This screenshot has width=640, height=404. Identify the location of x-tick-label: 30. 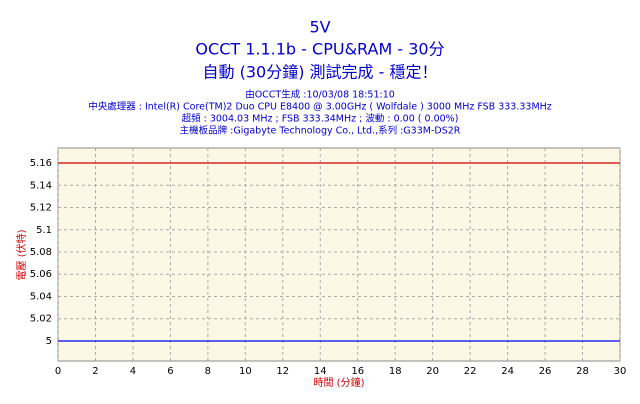
(620, 371).